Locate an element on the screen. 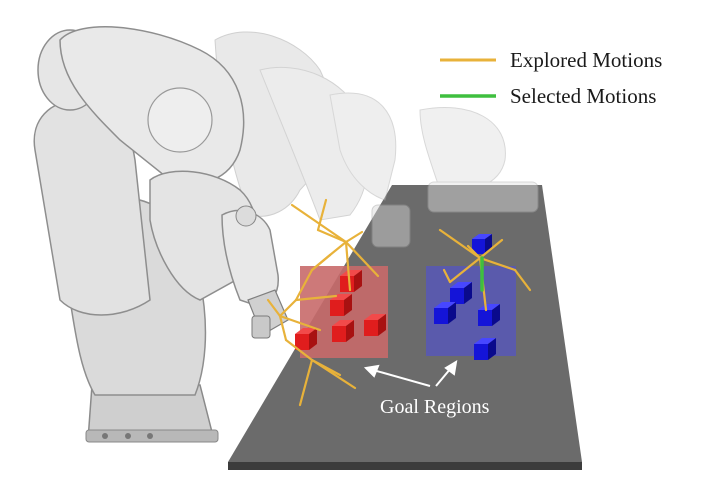 The height and width of the screenshot is (498, 720). goal-region-arrows is located at coordinates (410, 373).